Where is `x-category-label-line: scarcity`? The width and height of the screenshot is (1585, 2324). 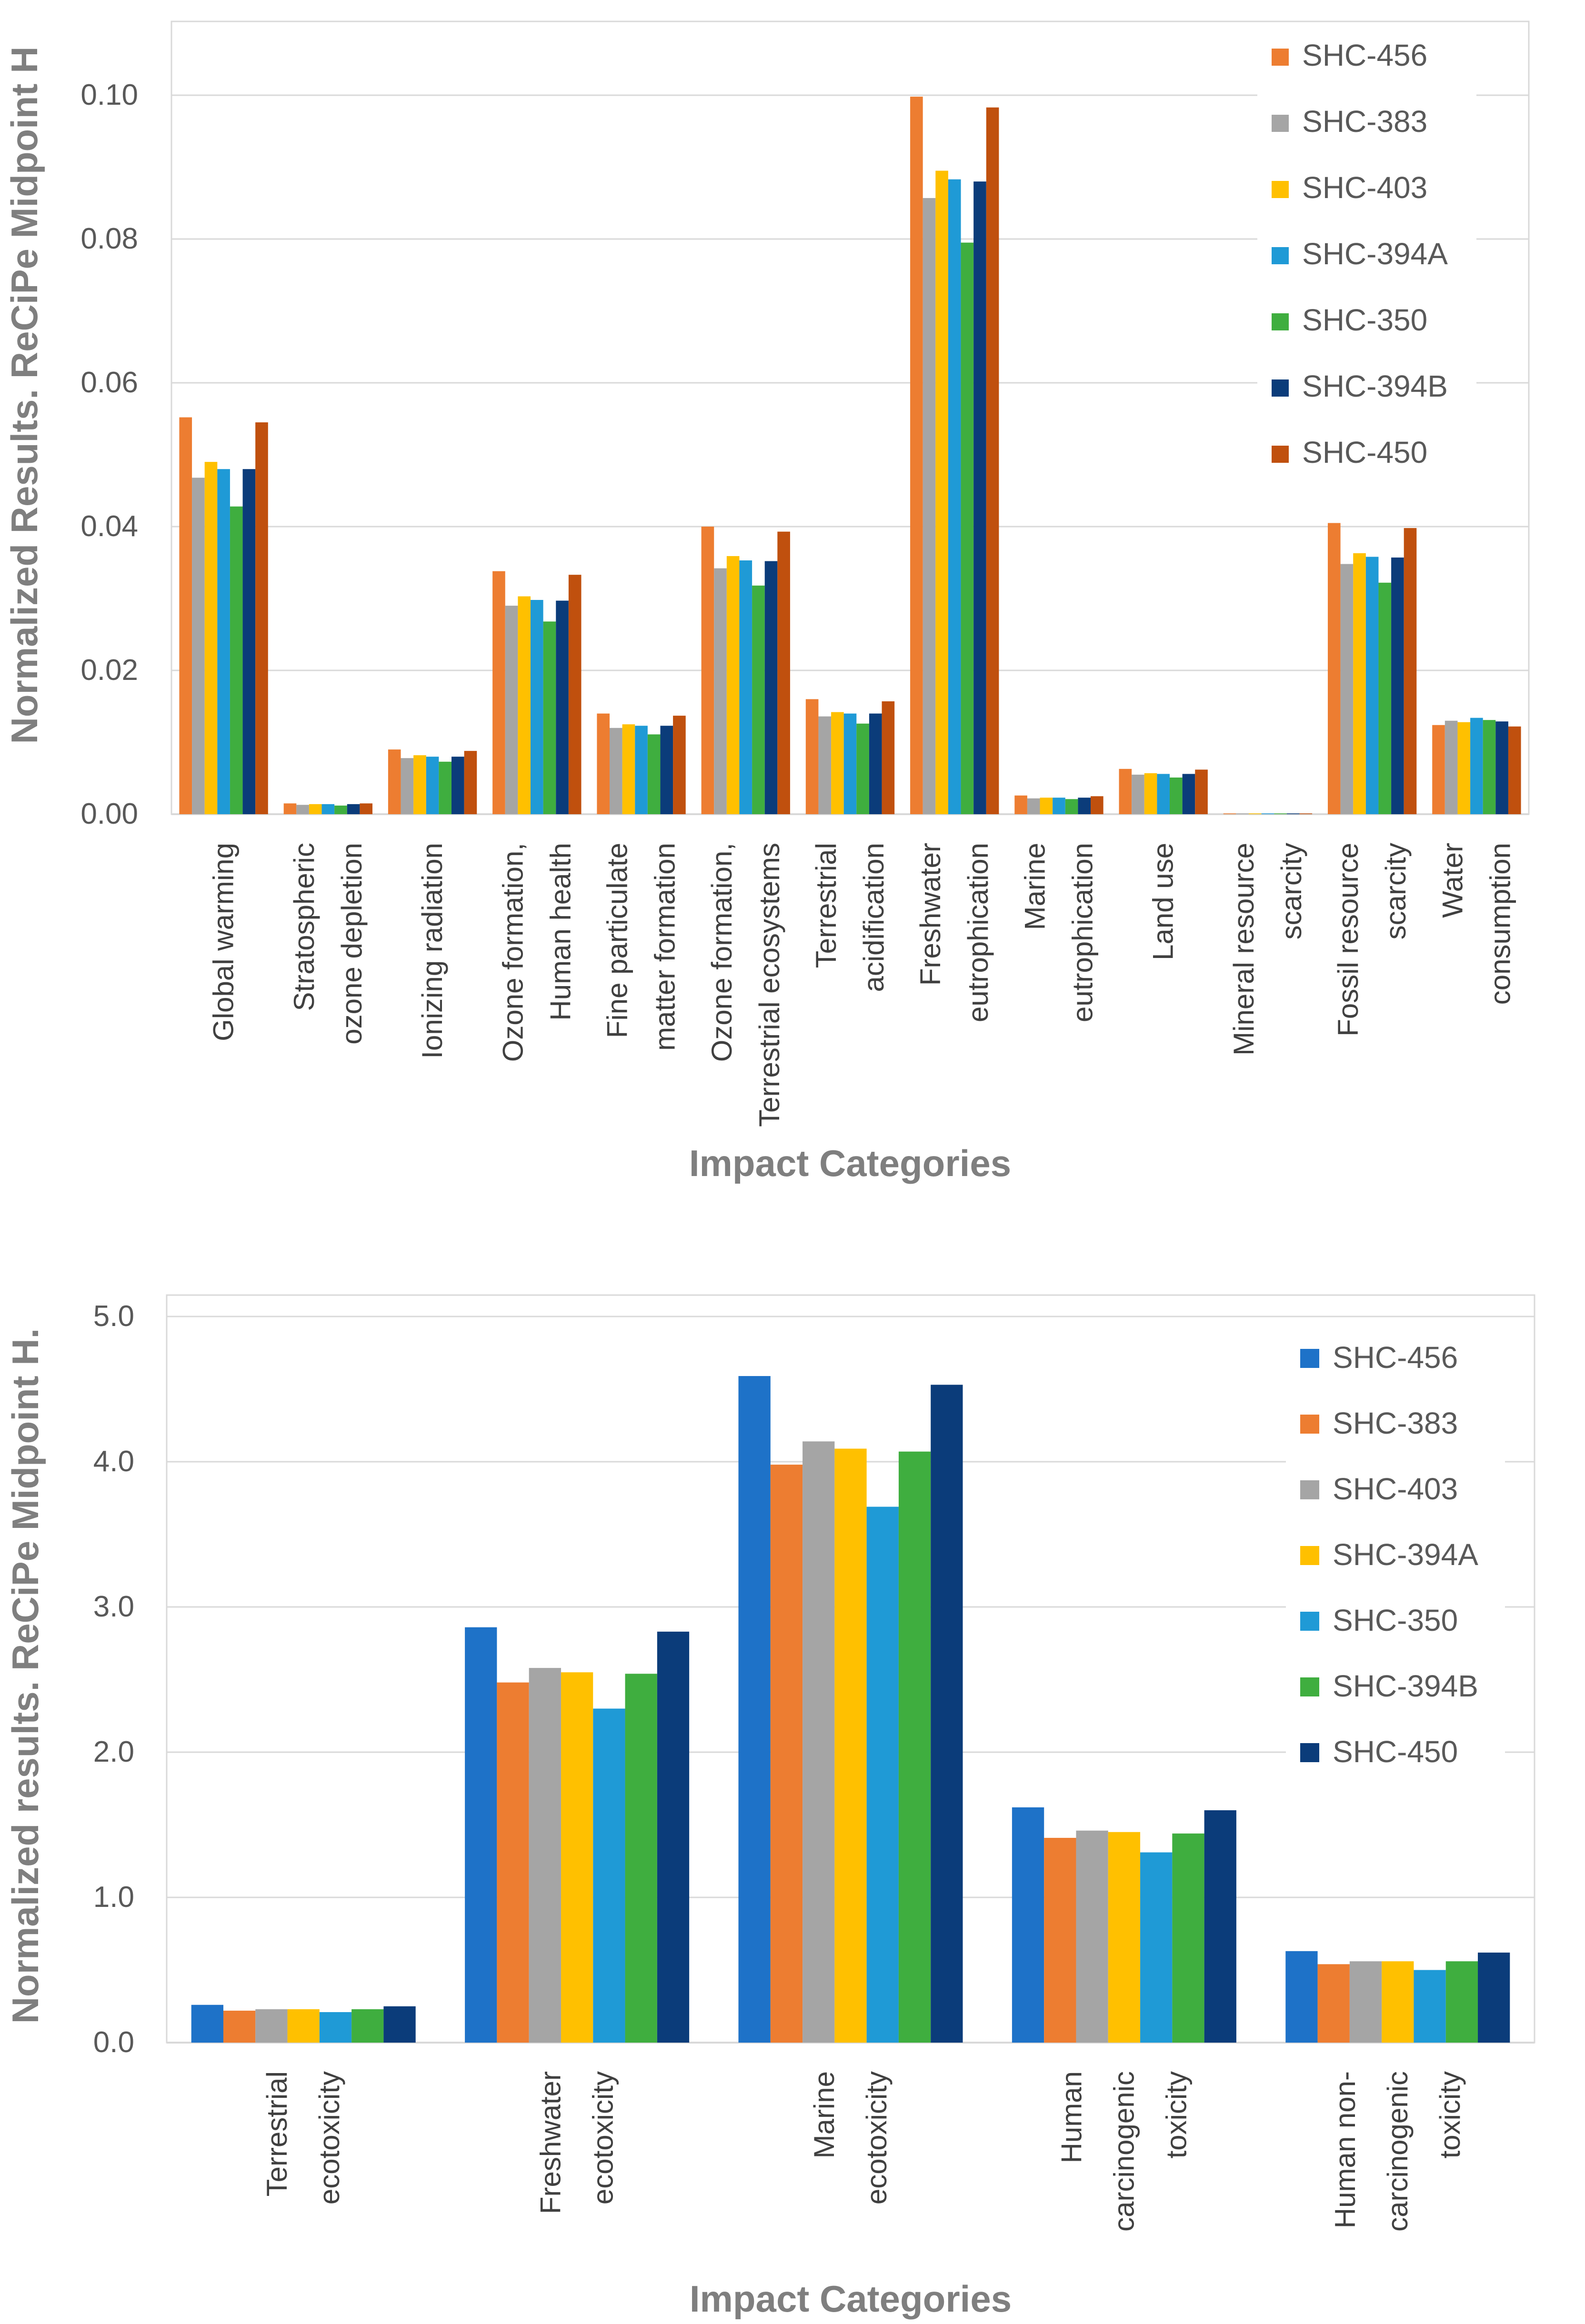
x-category-label-line: scarcity is located at coordinates (1396, 891).